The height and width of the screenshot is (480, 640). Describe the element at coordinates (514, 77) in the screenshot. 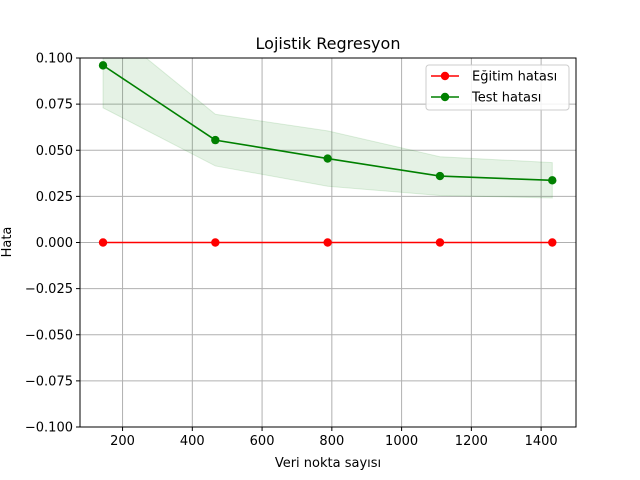

I see `legend-training-label: Eğitim hatası` at that location.